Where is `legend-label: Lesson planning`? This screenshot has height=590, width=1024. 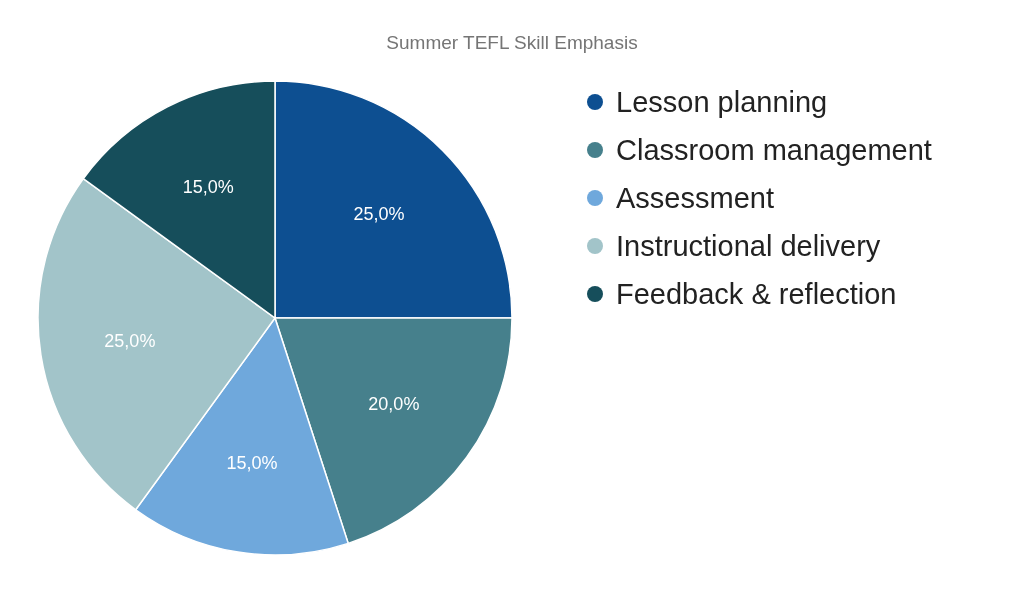
legend-label: Lesson planning is located at coordinates (722, 102).